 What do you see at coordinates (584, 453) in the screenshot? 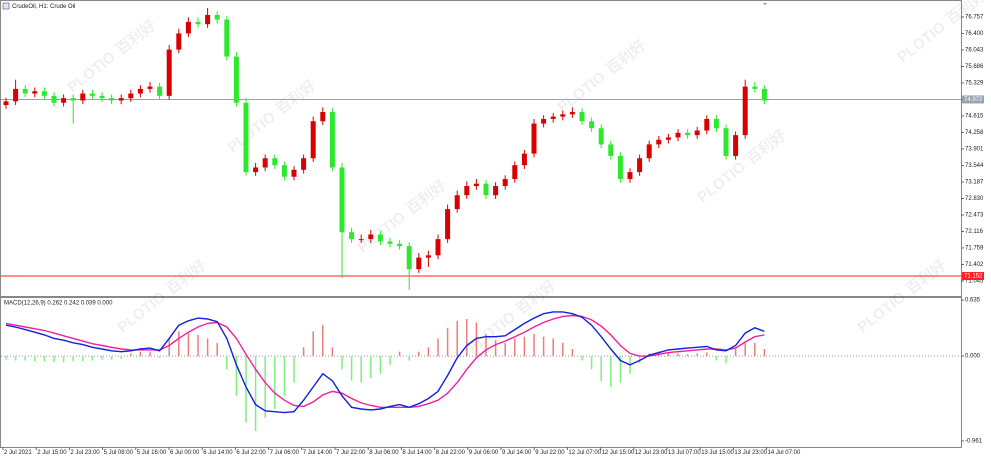
I see `time-label: 12 Jul 07:00` at bounding box center [584, 453].